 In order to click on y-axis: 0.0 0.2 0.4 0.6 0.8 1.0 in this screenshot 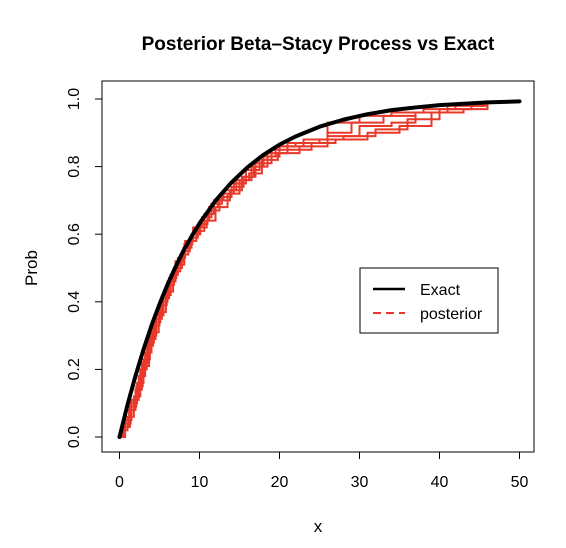, I will do `click(84, 268)`.